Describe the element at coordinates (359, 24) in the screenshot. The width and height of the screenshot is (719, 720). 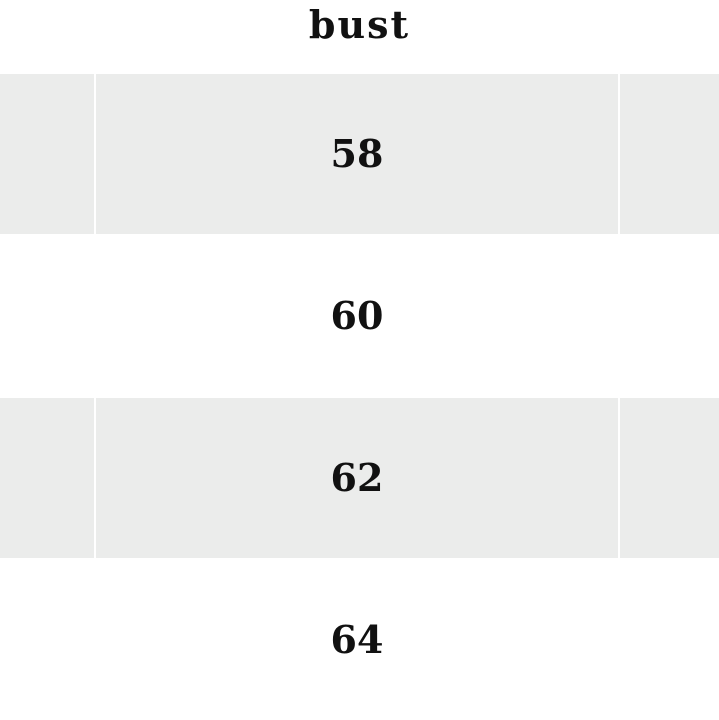
I see `column-header-bust: bust` at that location.